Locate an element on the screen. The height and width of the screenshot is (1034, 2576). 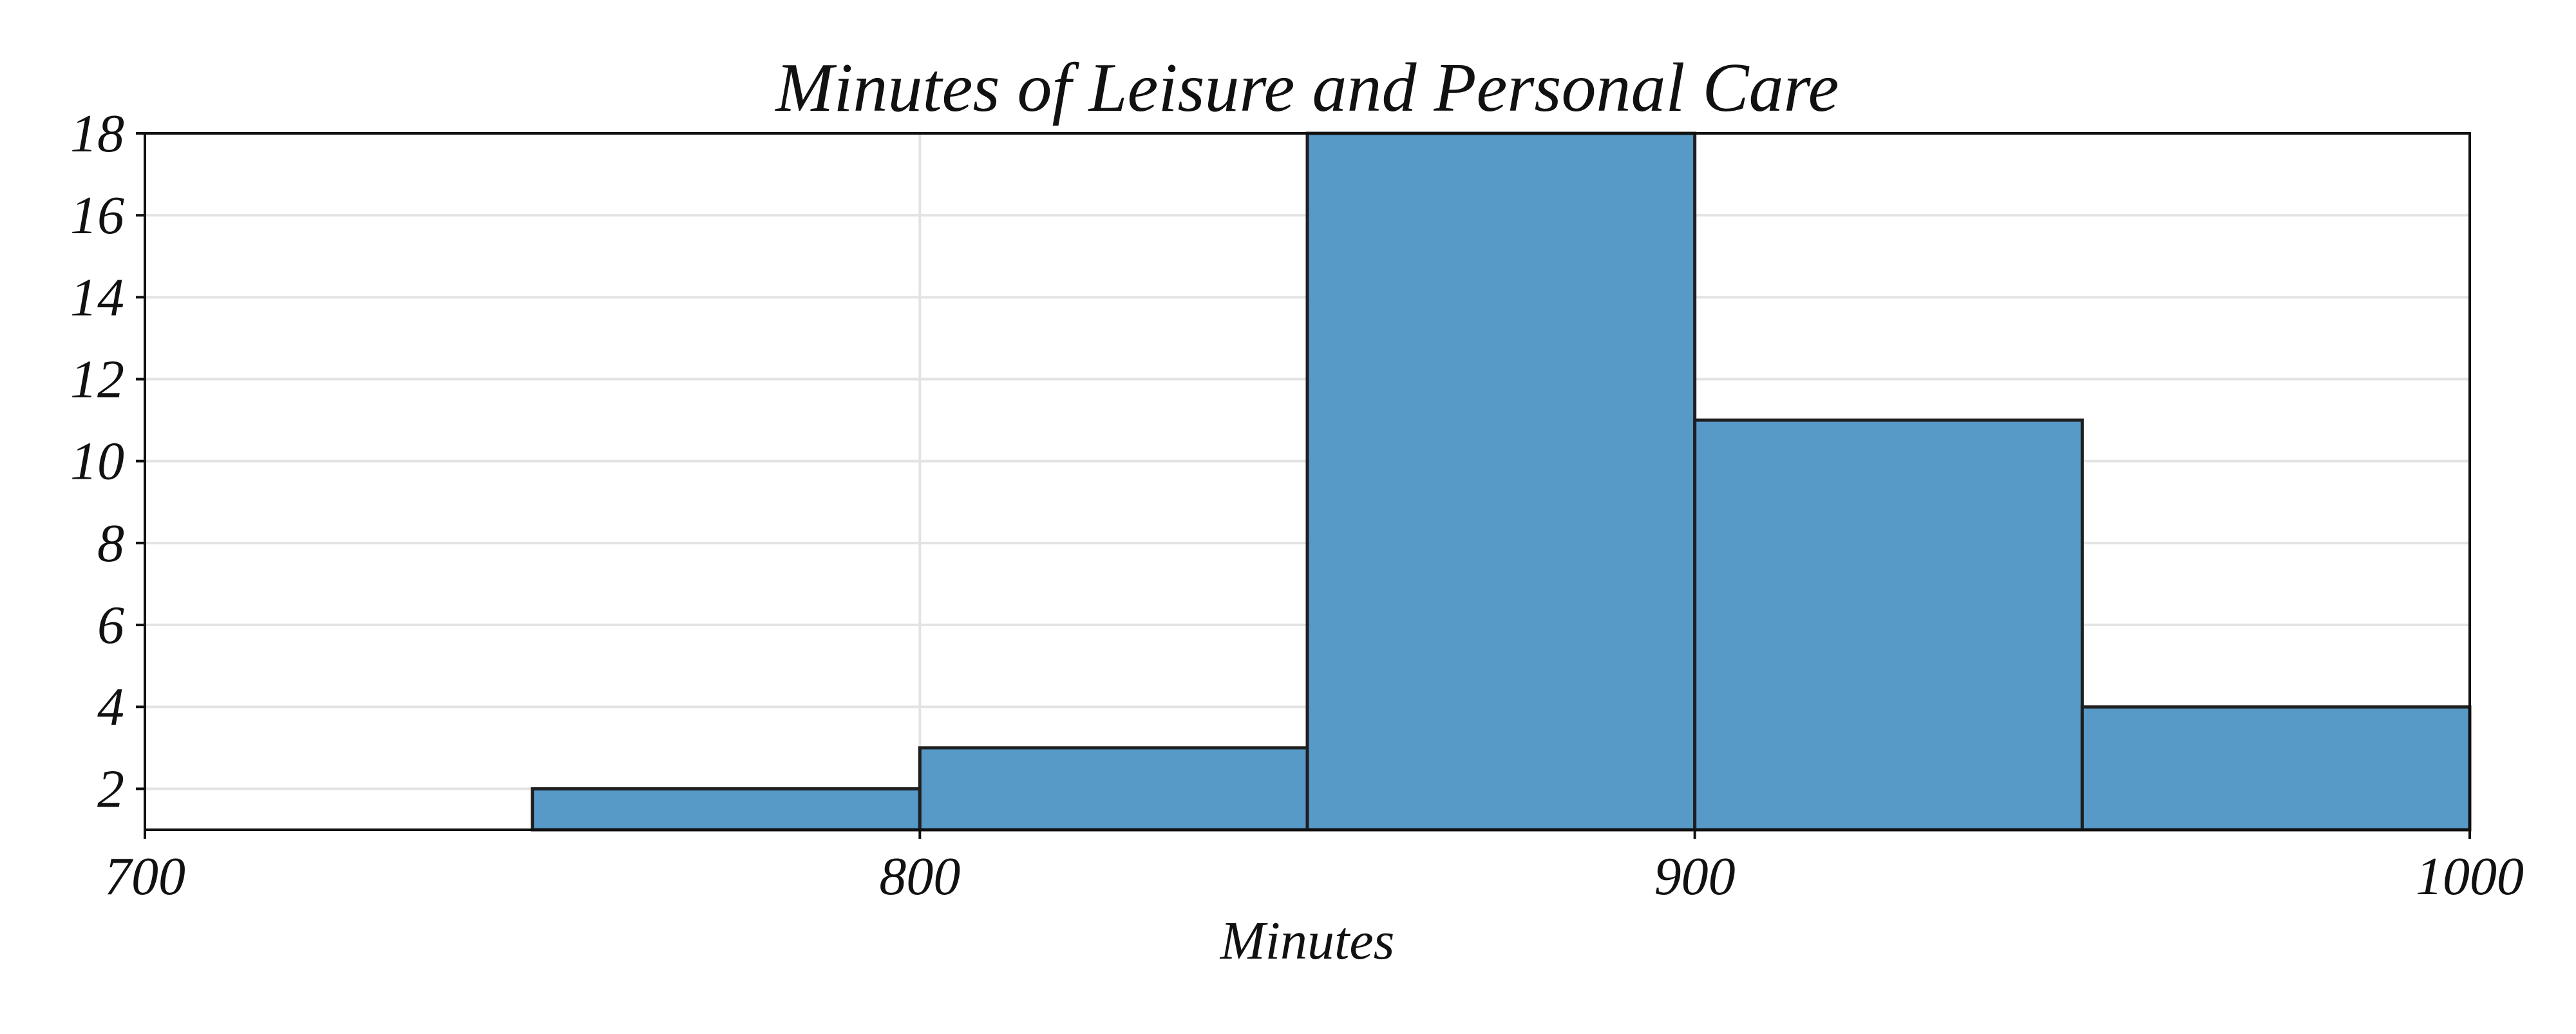
y-tick-label: 2 is located at coordinates (111, 789).